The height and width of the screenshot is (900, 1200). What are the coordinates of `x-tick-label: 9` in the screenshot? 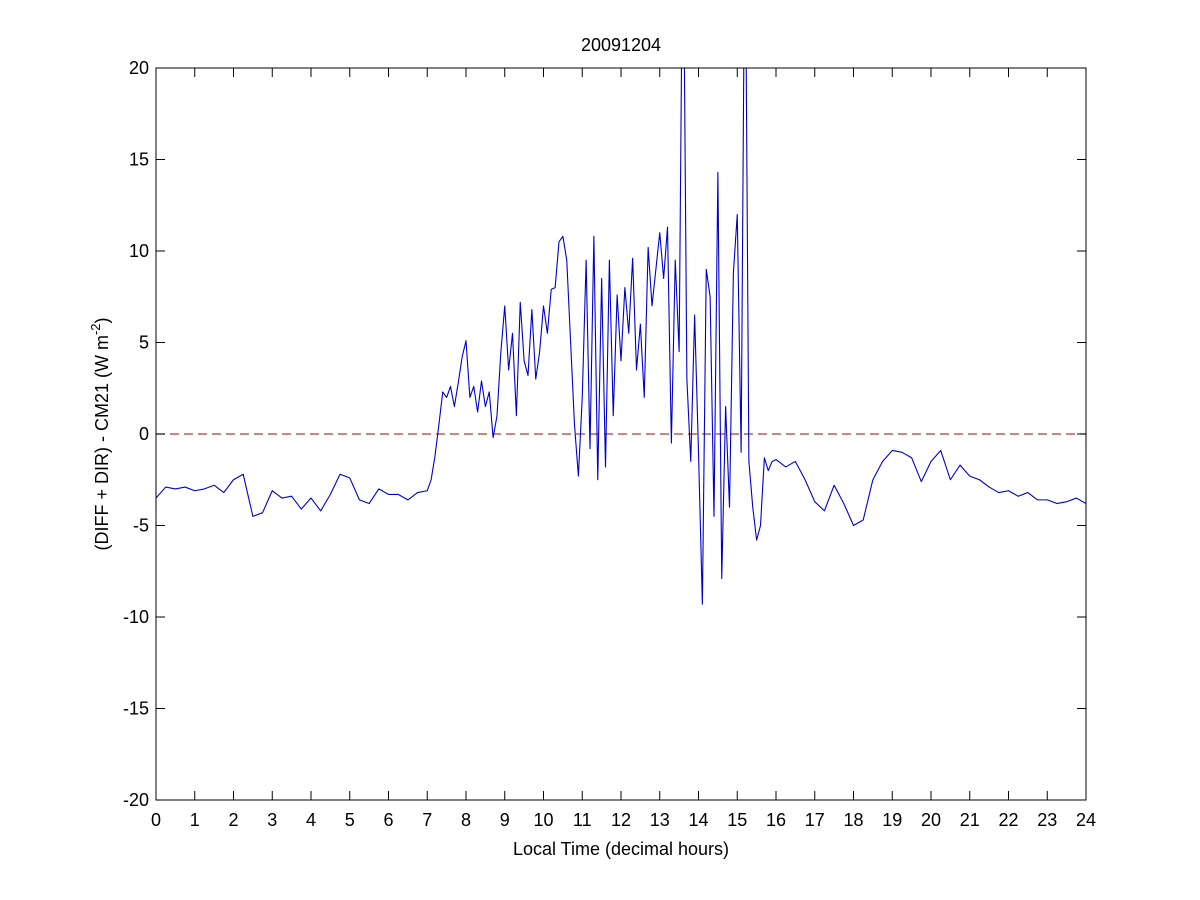 It's located at (505, 820).